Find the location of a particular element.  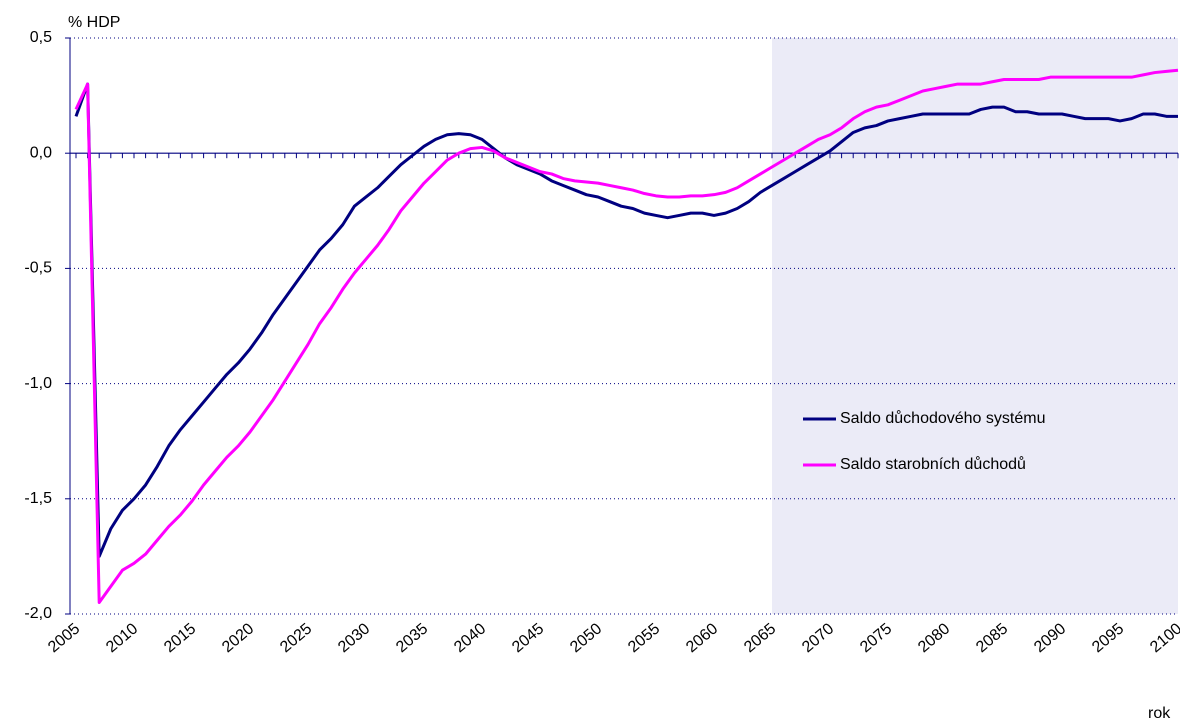

x-tick-label: 2090 is located at coordinates (1050, 638).